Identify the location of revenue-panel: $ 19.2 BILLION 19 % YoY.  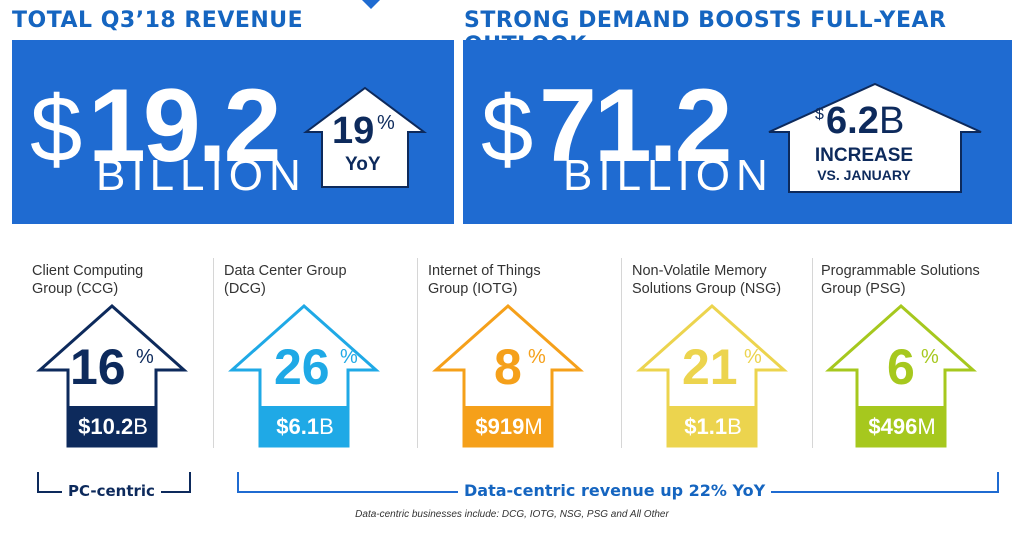
(233, 132).